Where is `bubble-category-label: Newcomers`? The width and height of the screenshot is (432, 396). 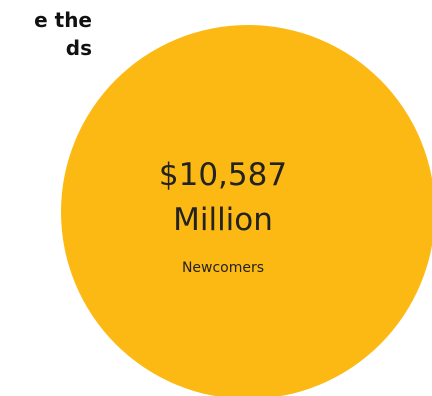
bubble-category-label: Newcomers is located at coordinates (223, 268).